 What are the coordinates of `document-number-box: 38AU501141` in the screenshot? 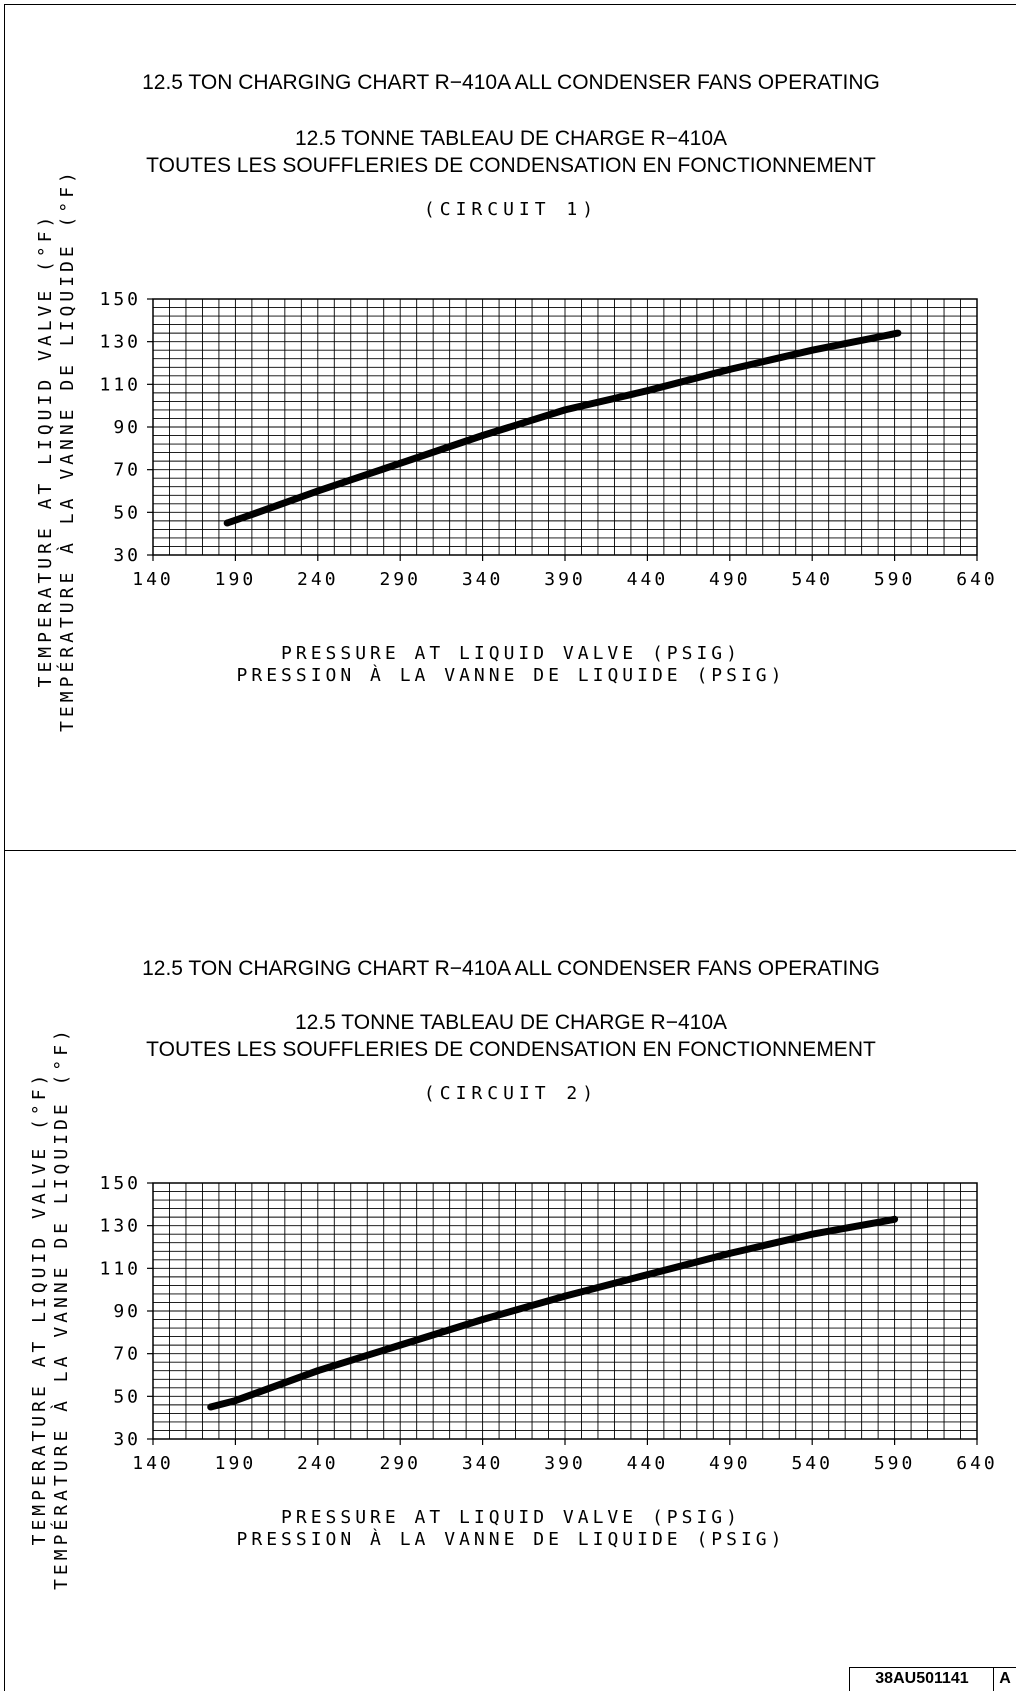 It's located at (921, 1679).